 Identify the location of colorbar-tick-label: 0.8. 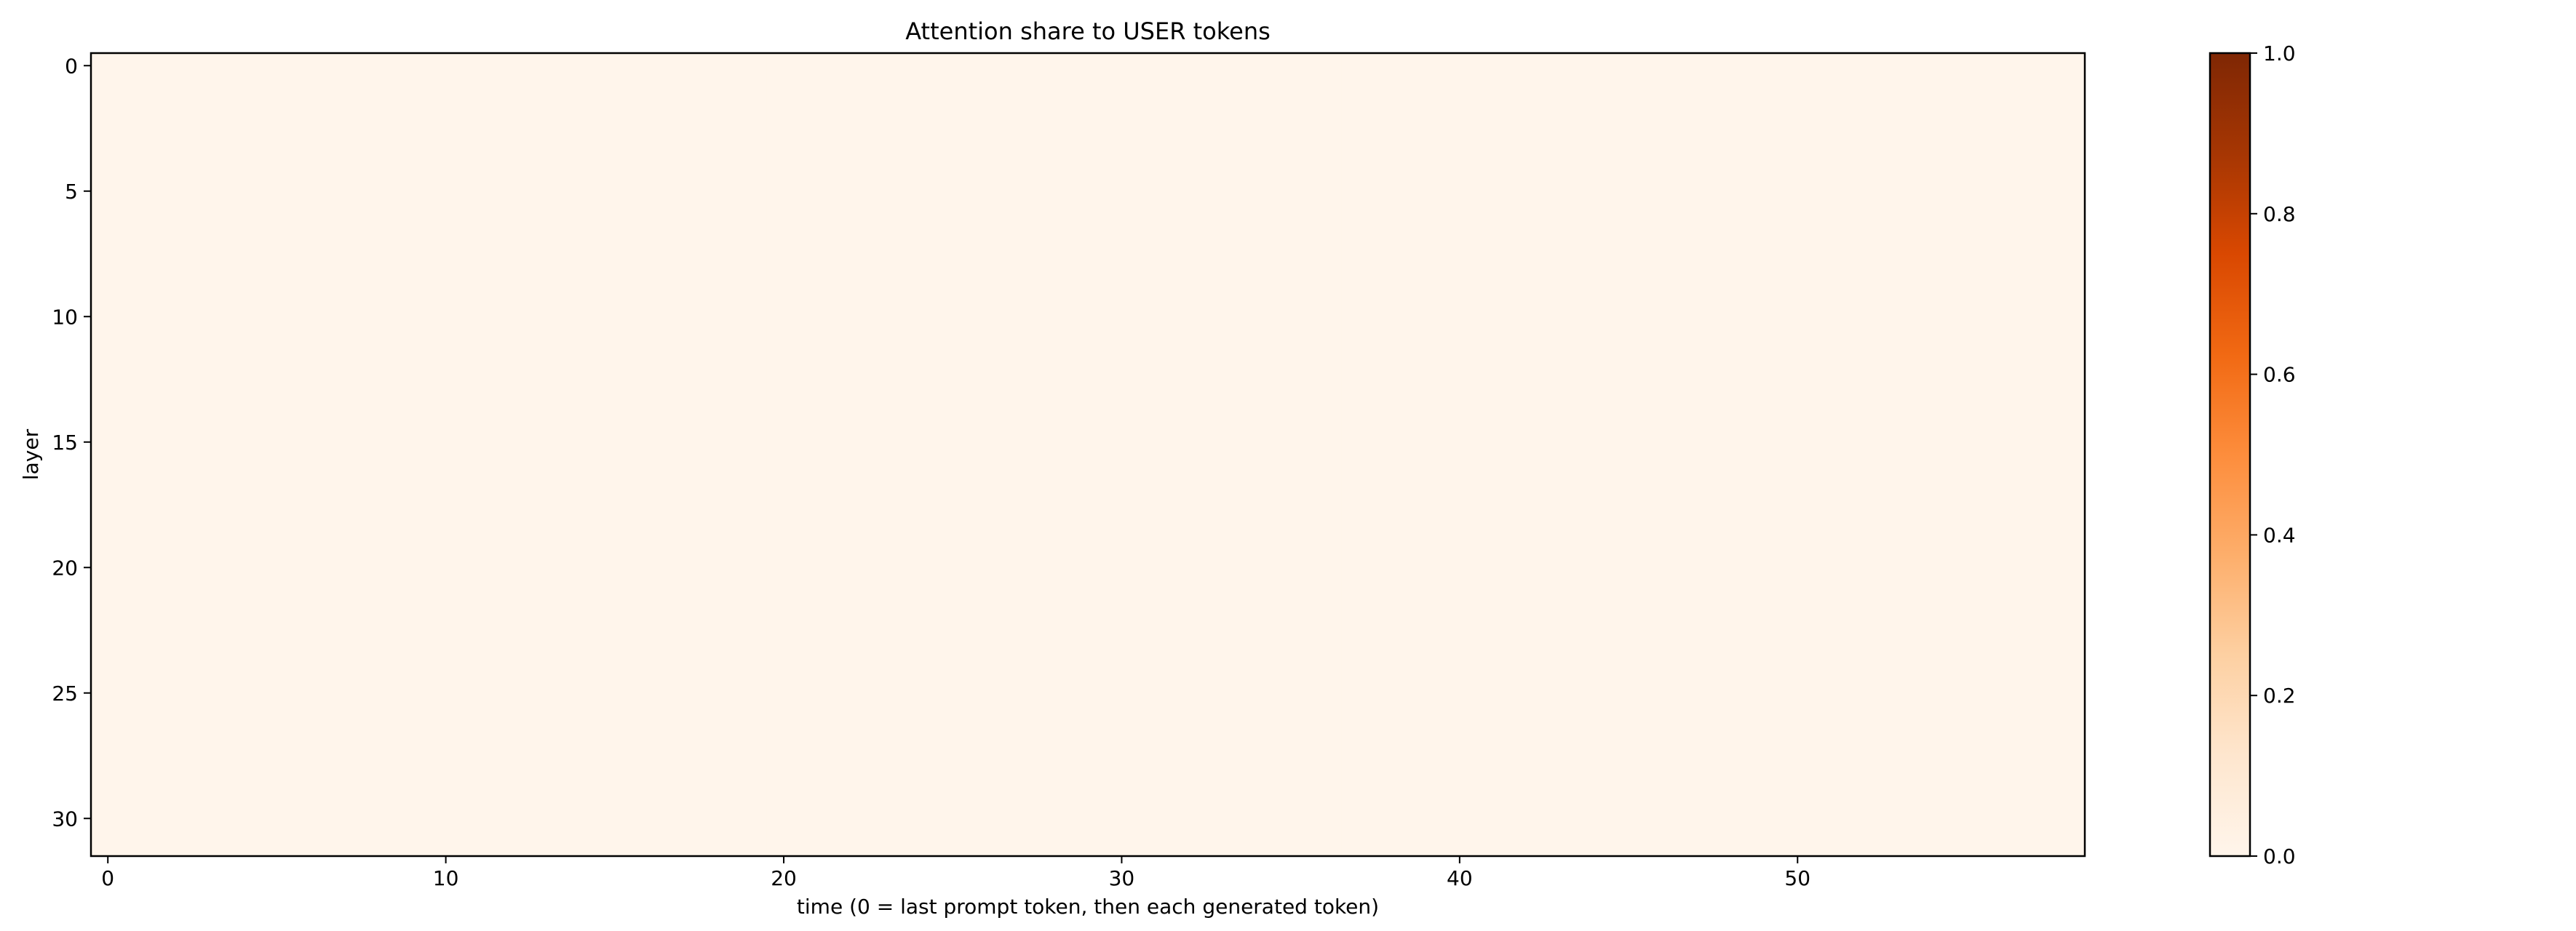
(2279, 214).